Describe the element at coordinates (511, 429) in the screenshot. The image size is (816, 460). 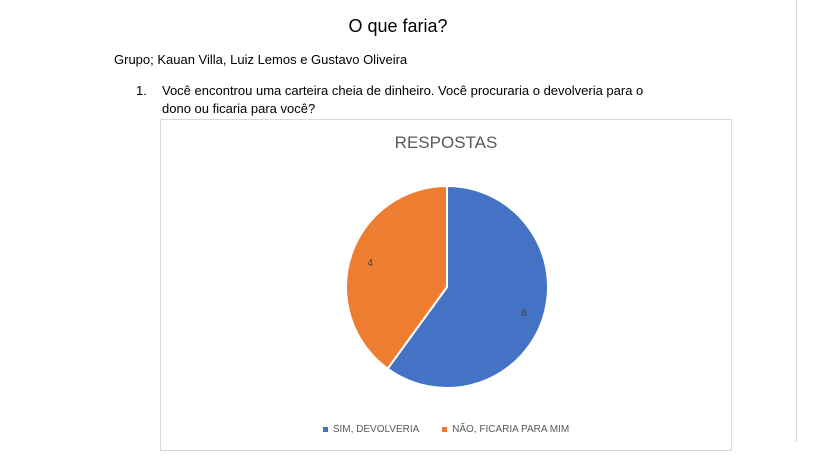
I see `legend-label-nao: NÃO, FICARIA PARA MIM` at that location.